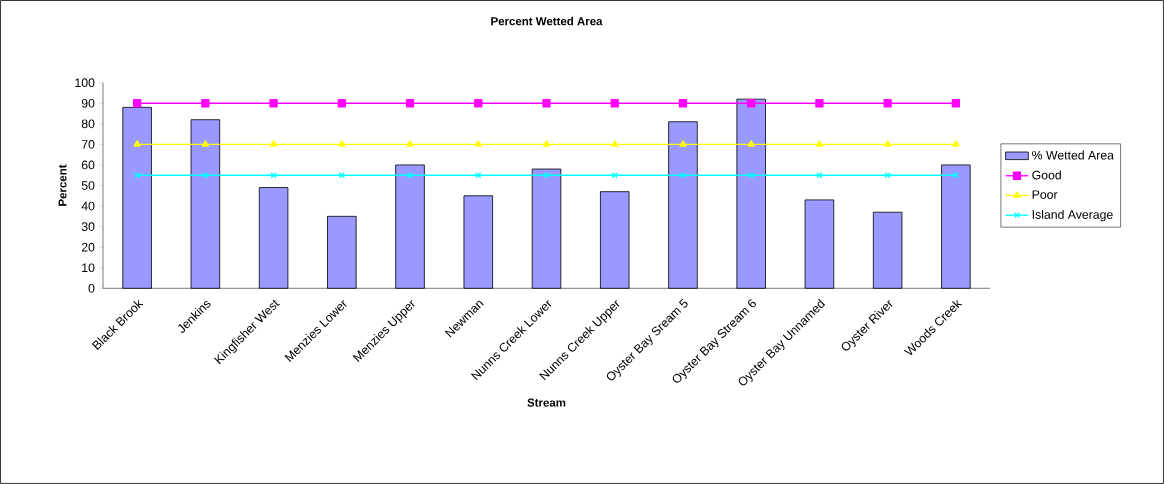  What do you see at coordinates (1072, 215) in the screenshot?
I see `legend-label: Island Average` at bounding box center [1072, 215].